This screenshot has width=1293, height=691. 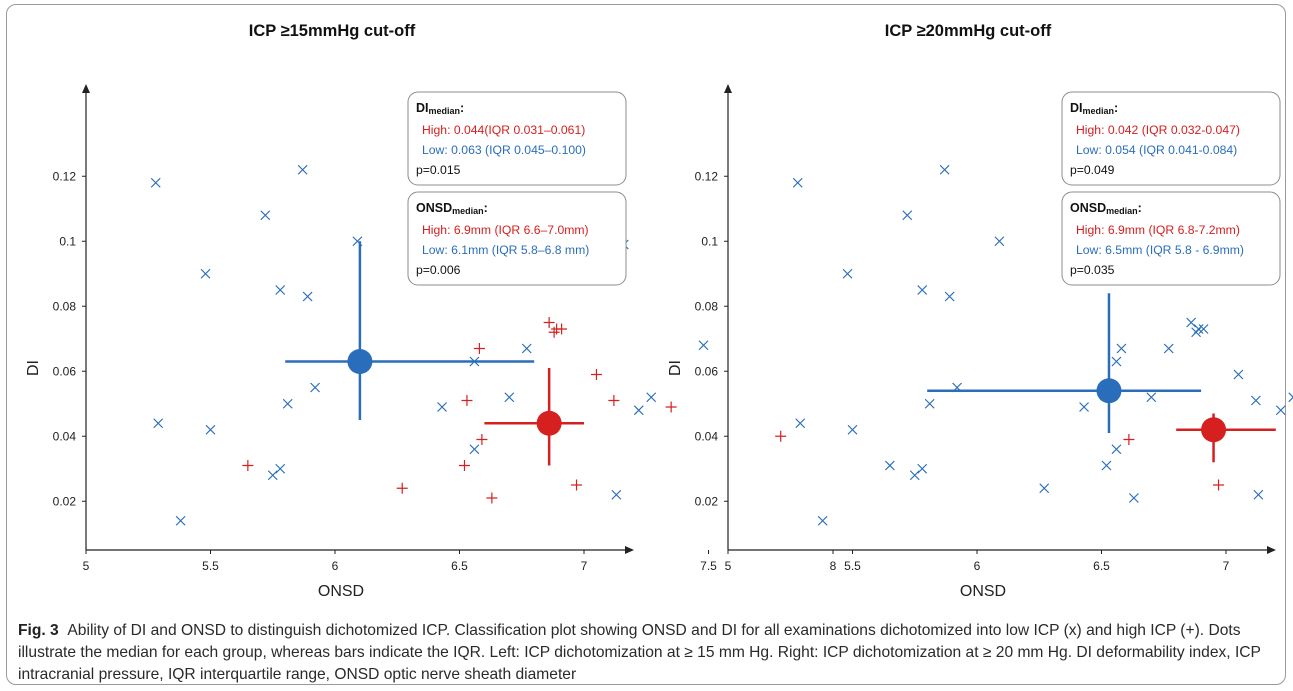 What do you see at coordinates (707, 371) in the screenshot?
I see `y-tick-label: 0.06` at bounding box center [707, 371].